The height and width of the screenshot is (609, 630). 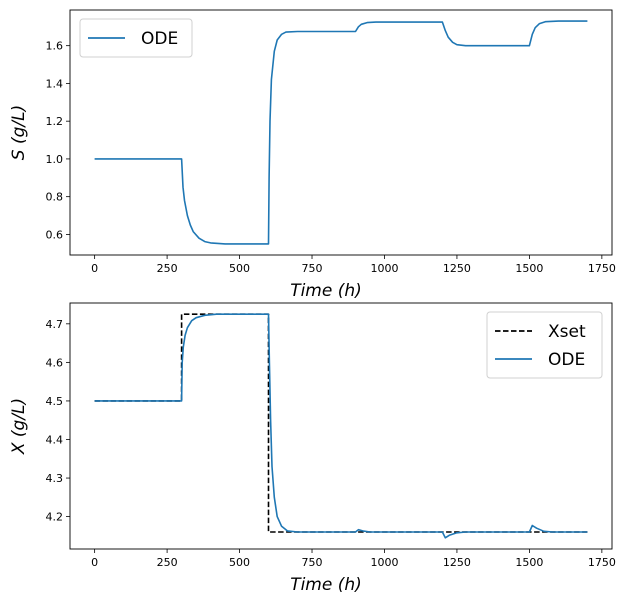 I want to click on y-tick-label: 1.6, so click(x=55, y=46).